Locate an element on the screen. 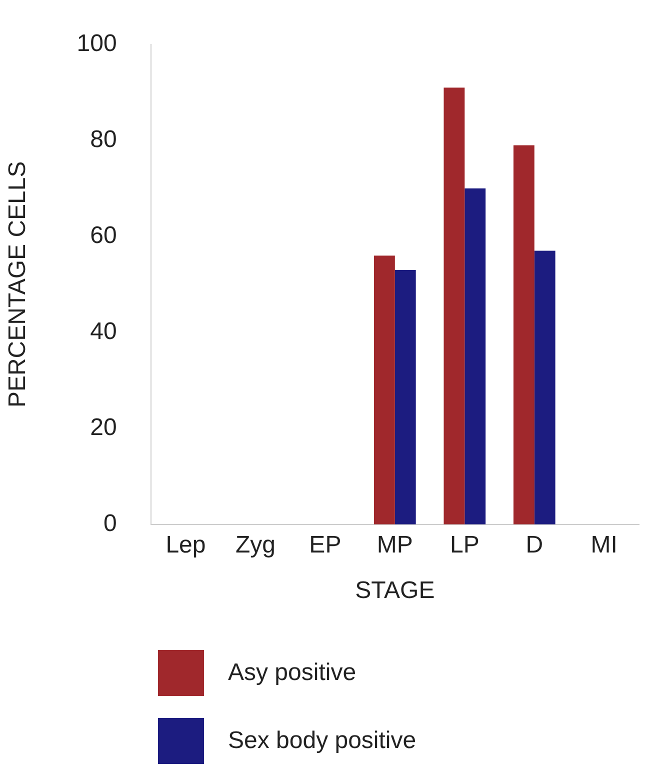 The height and width of the screenshot is (778, 653). y-tick-label: 100 is located at coordinates (96, 44).